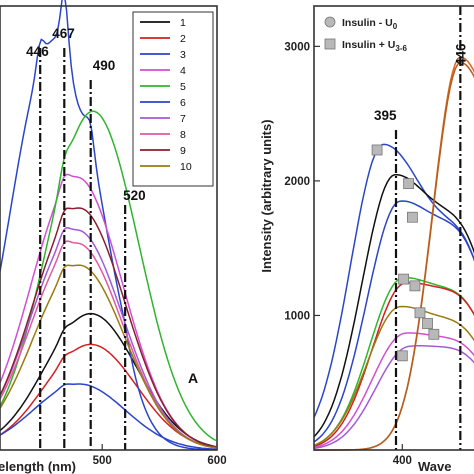 This screenshot has width=474, height=474. I want to click on legend-label: 8, so click(183, 135).